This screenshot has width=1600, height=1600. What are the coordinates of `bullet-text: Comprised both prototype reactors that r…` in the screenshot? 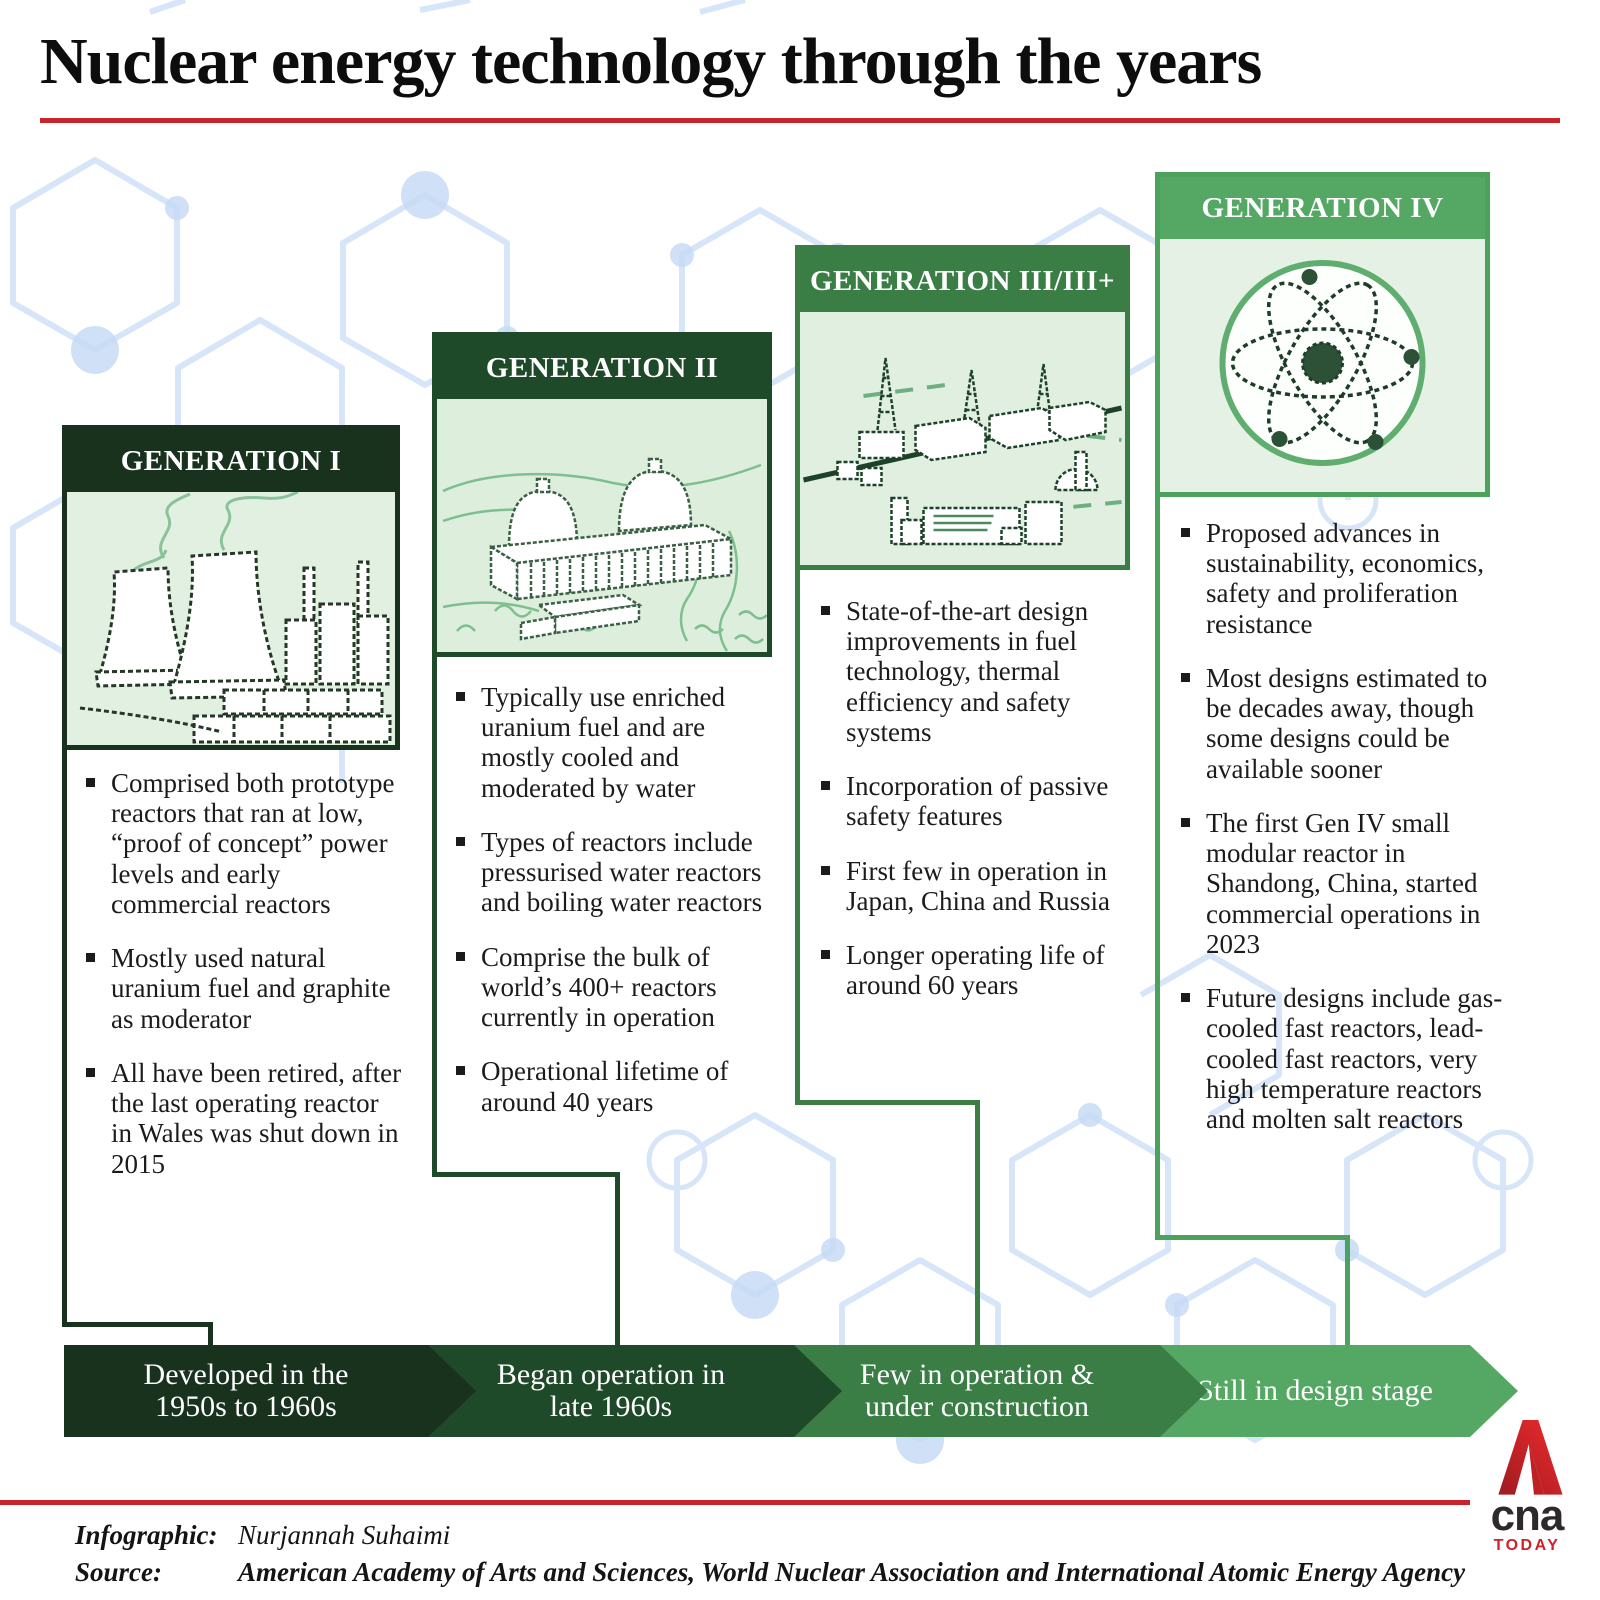 It's located at (253, 843).